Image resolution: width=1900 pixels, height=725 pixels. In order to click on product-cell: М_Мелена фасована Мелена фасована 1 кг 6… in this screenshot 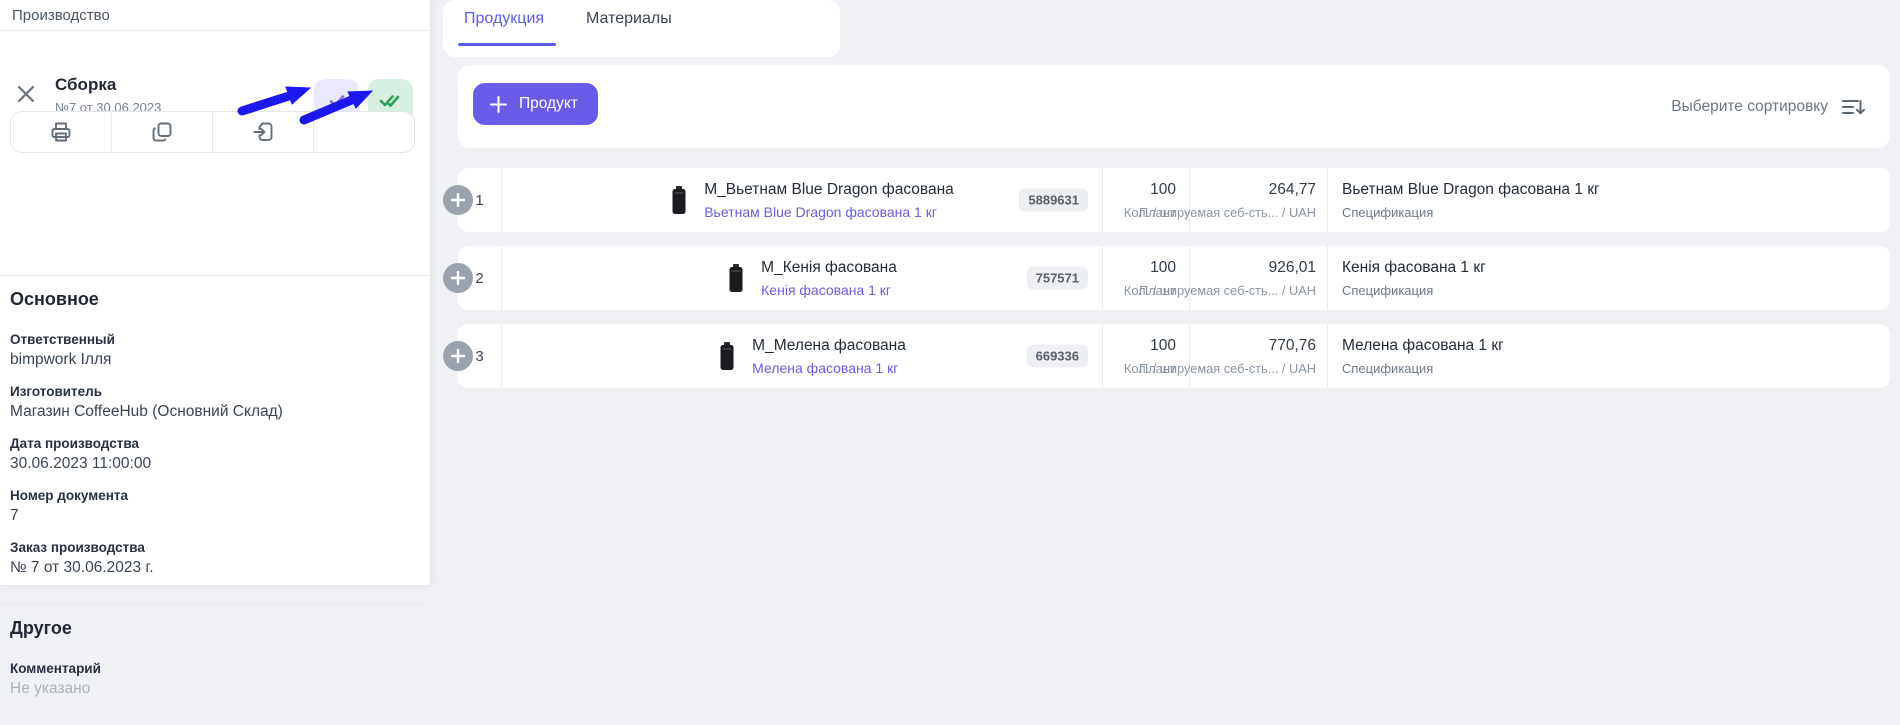, I will do `click(802, 356)`.